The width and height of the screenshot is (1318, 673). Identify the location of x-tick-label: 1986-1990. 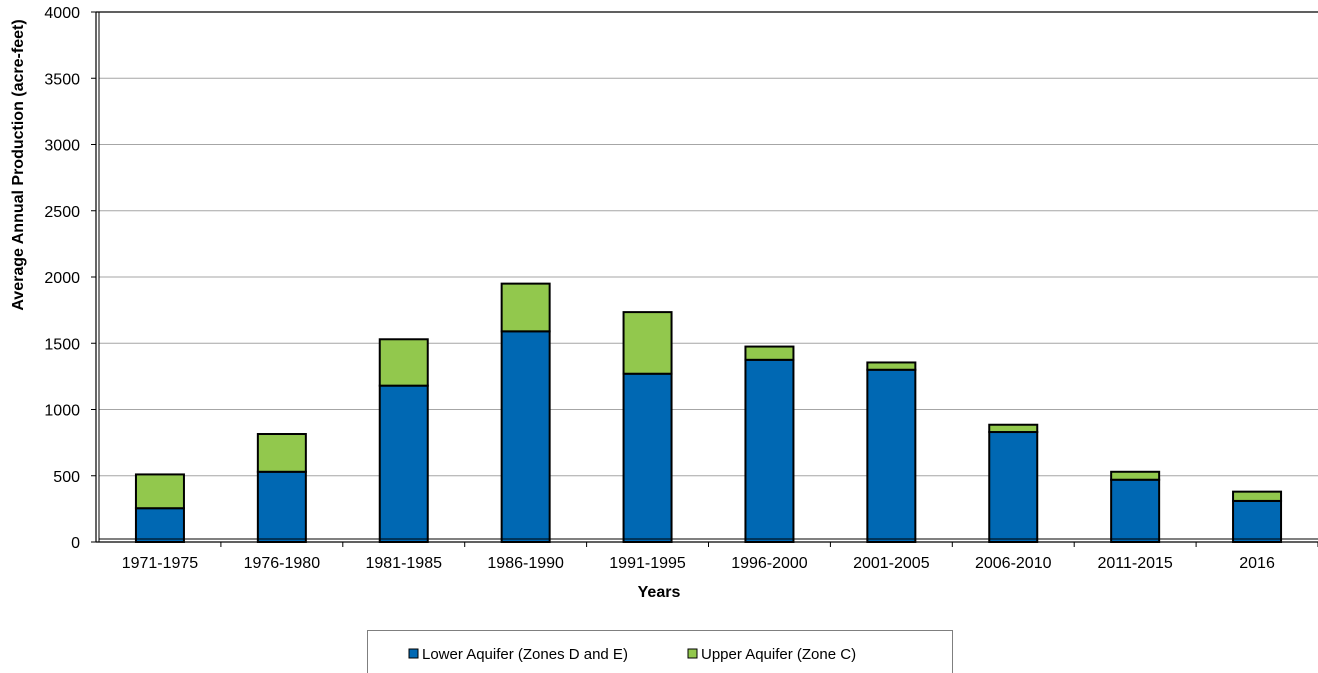
(525, 563).